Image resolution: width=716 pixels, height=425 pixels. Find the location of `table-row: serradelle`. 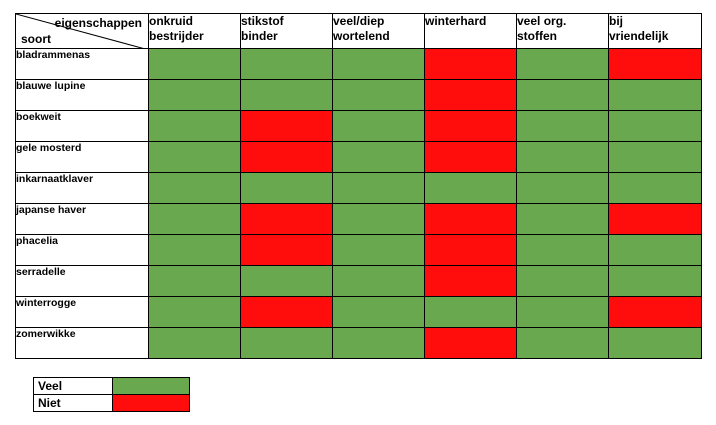

table-row: serradelle is located at coordinates (358, 281).